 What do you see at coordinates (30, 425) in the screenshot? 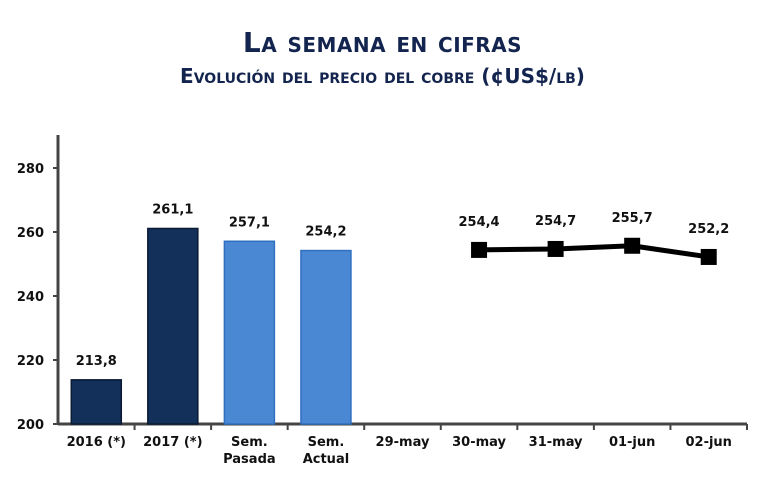
I see `y-tick-label: 200` at bounding box center [30, 425].